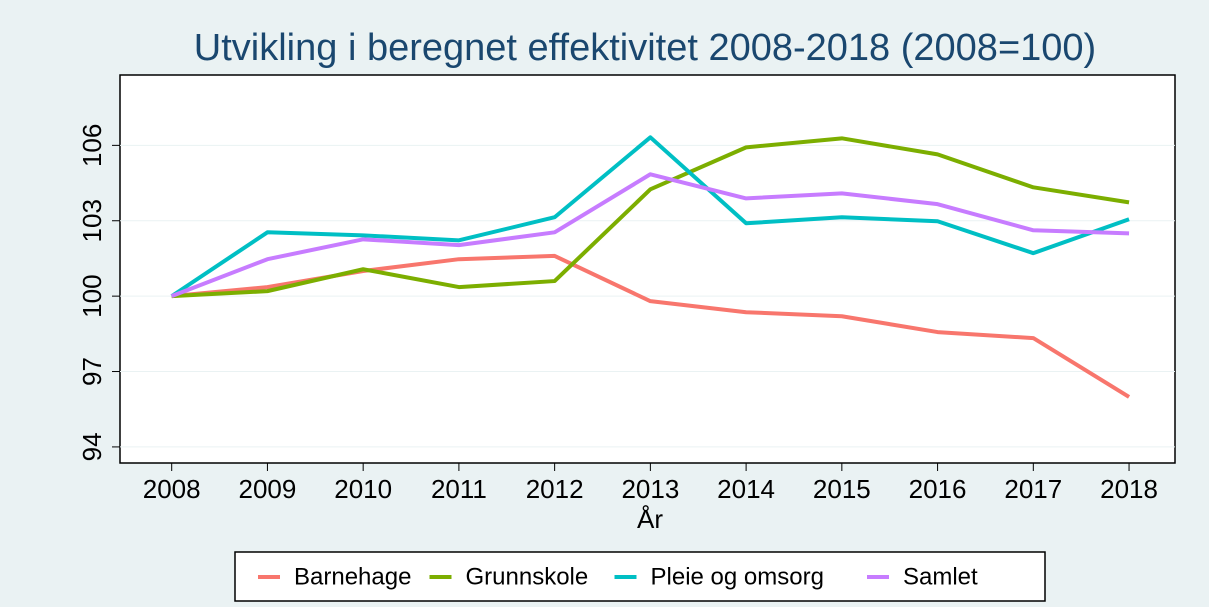 The width and height of the screenshot is (1209, 607). What do you see at coordinates (650, 489) in the screenshot?
I see `x-tick-label: 2013` at bounding box center [650, 489].